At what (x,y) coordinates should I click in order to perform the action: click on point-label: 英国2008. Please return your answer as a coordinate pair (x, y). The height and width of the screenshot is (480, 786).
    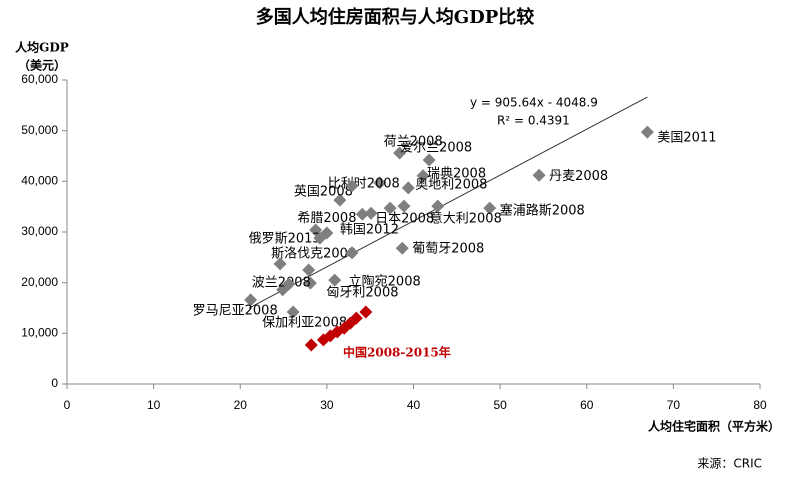
    Looking at the image, I should click on (323, 192).